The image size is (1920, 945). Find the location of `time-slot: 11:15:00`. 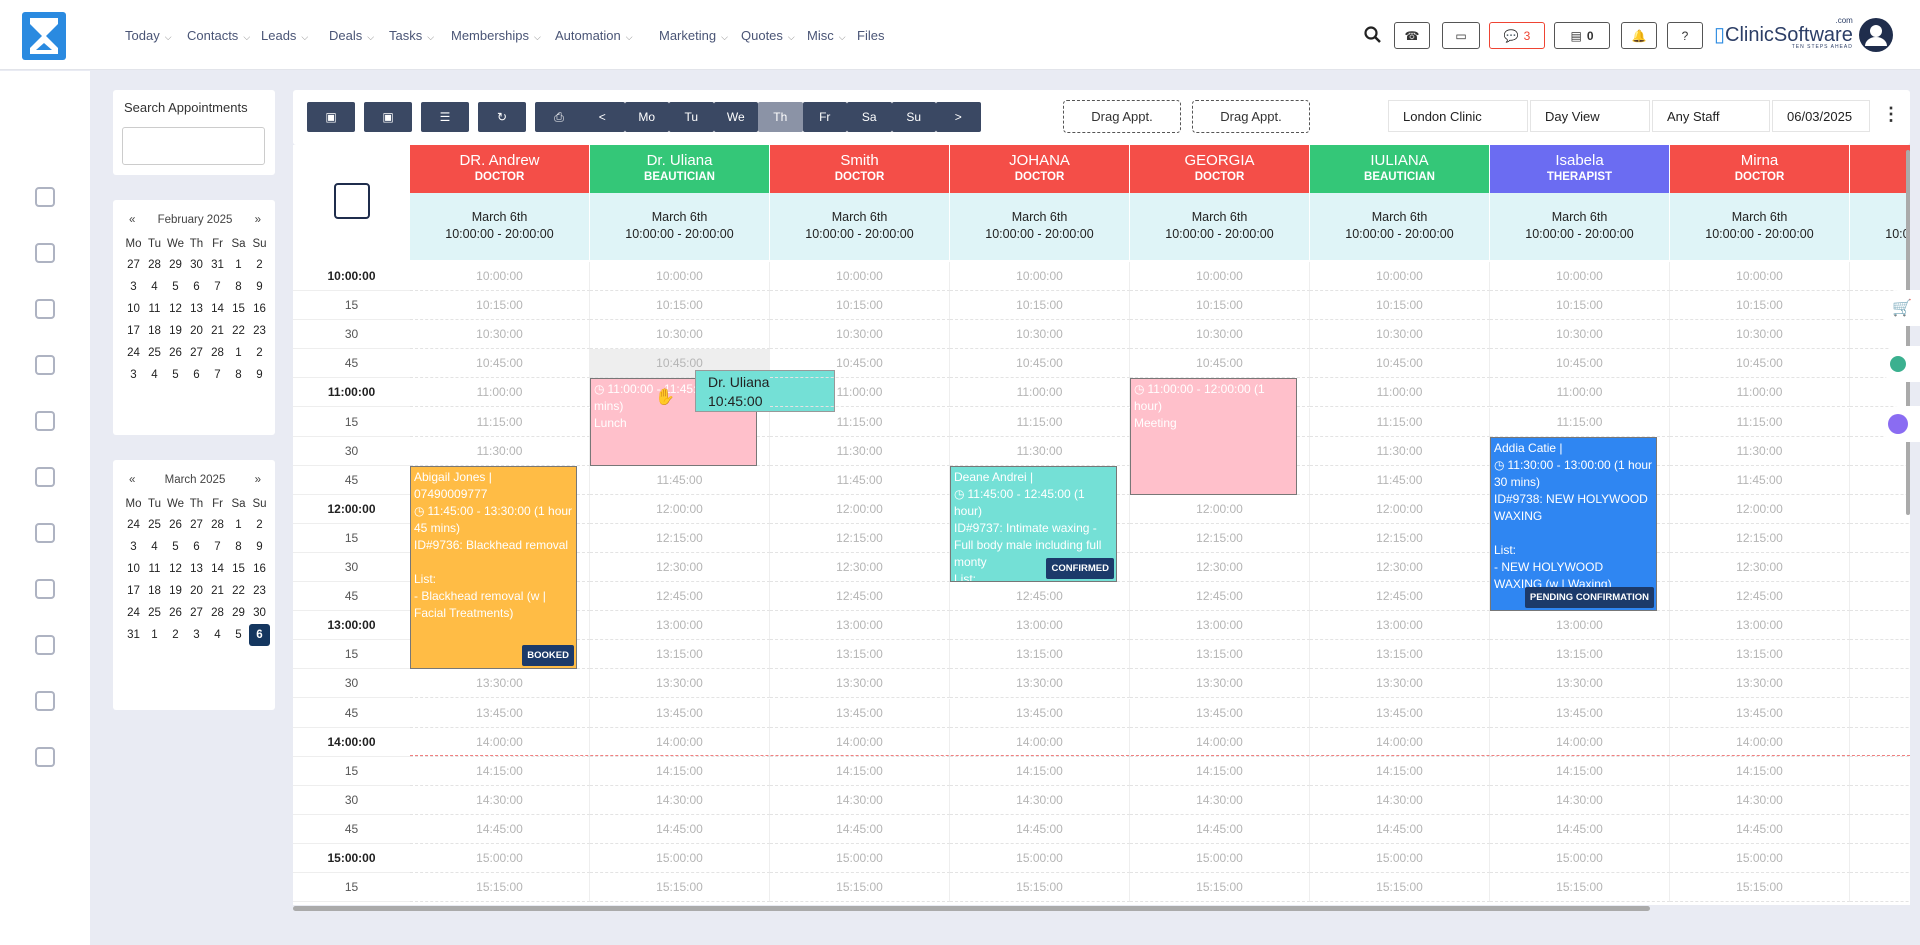

time-slot: 11:15:00 is located at coordinates (1760, 422).